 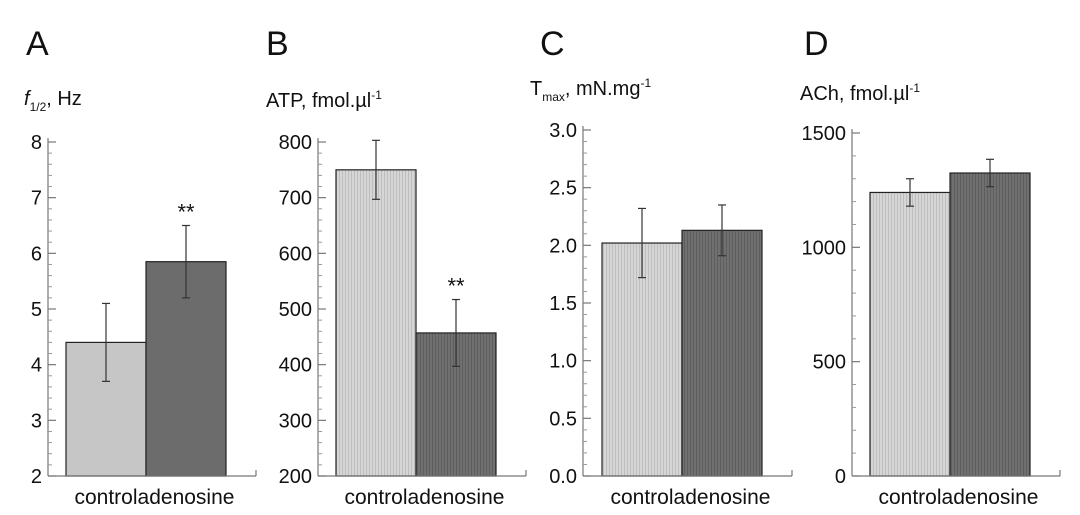 I want to click on y-tick-label: 1.0, so click(x=563, y=362).